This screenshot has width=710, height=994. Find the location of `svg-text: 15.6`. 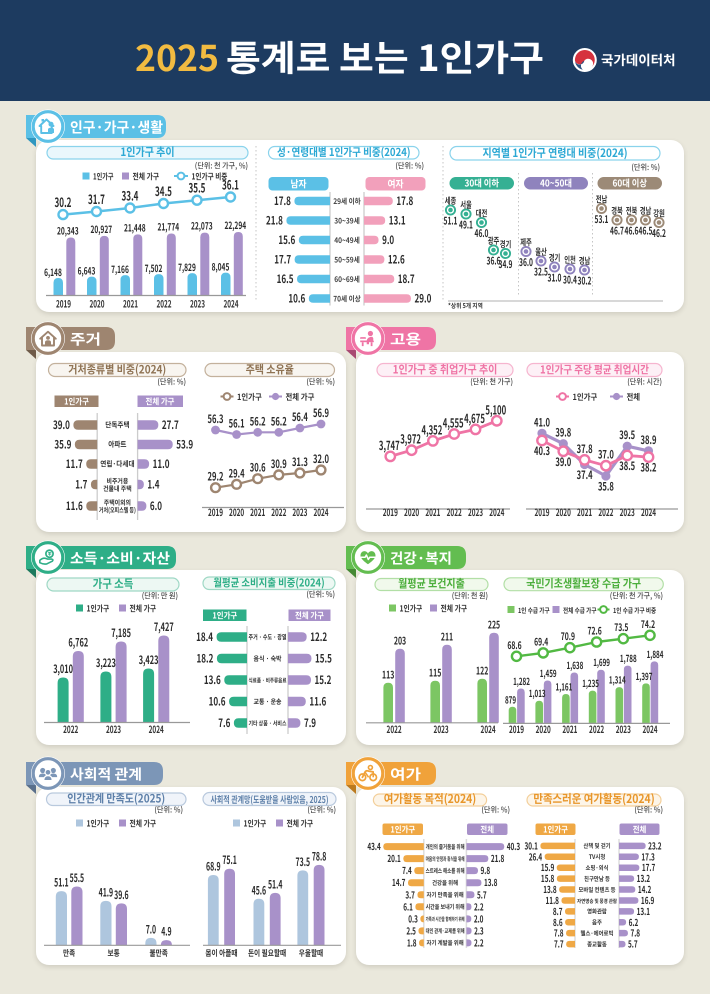

svg-text: 15.6 is located at coordinates (286, 240).